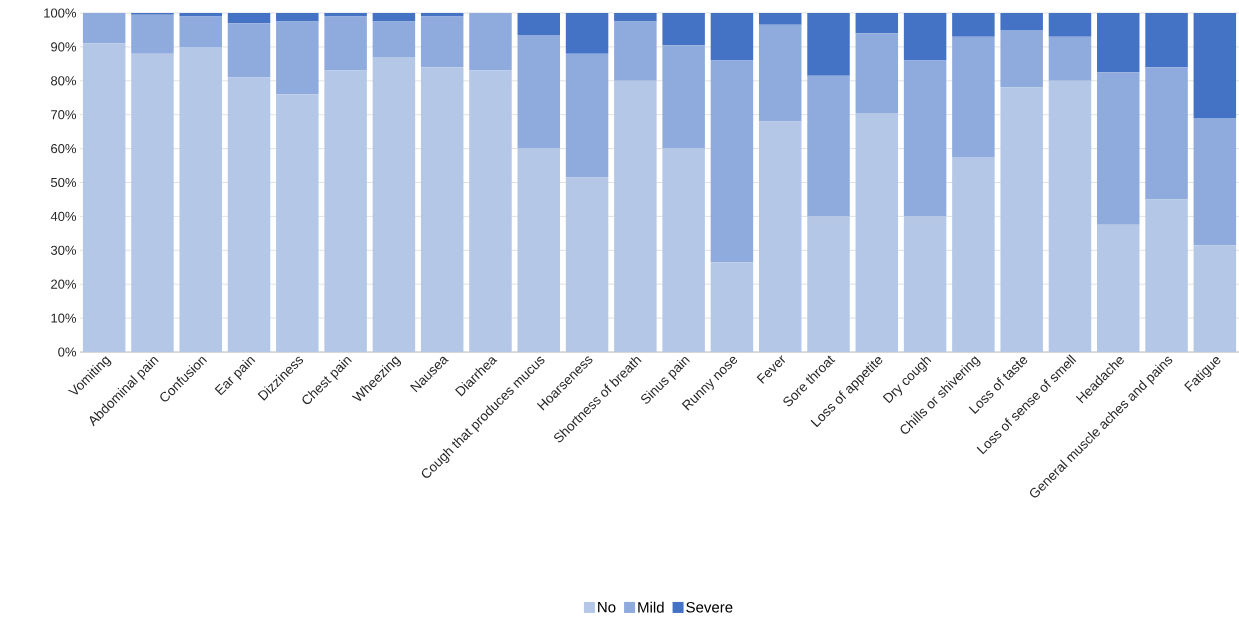  What do you see at coordinates (63, 182) in the screenshot?
I see `y-tick-label: 50%` at bounding box center [63, 182].